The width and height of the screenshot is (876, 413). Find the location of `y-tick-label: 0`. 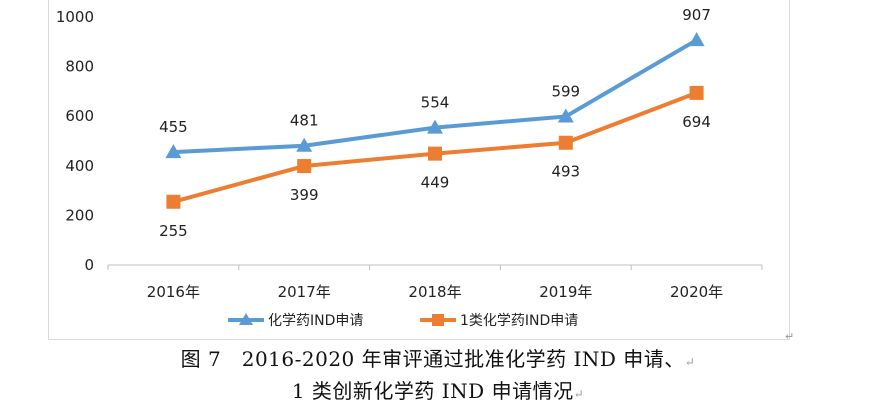

y-tick-label: 0 is located at coordinates (89, 265).